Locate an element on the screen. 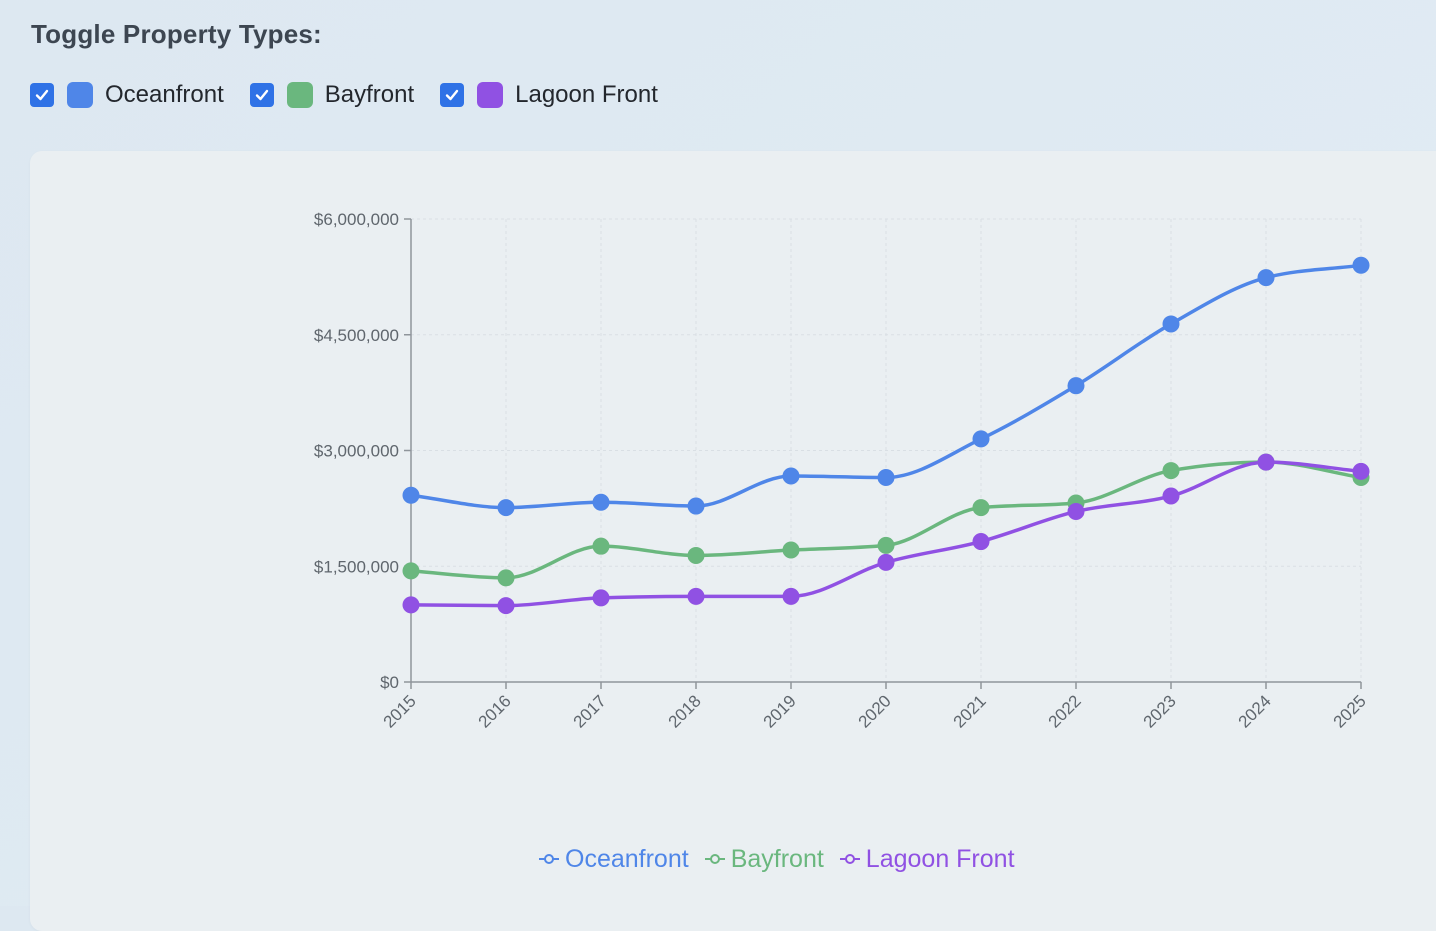 This screenshot has height=931, width=1436. toggle-title: Toggle Property Types: is located at coordinates (176, 34).